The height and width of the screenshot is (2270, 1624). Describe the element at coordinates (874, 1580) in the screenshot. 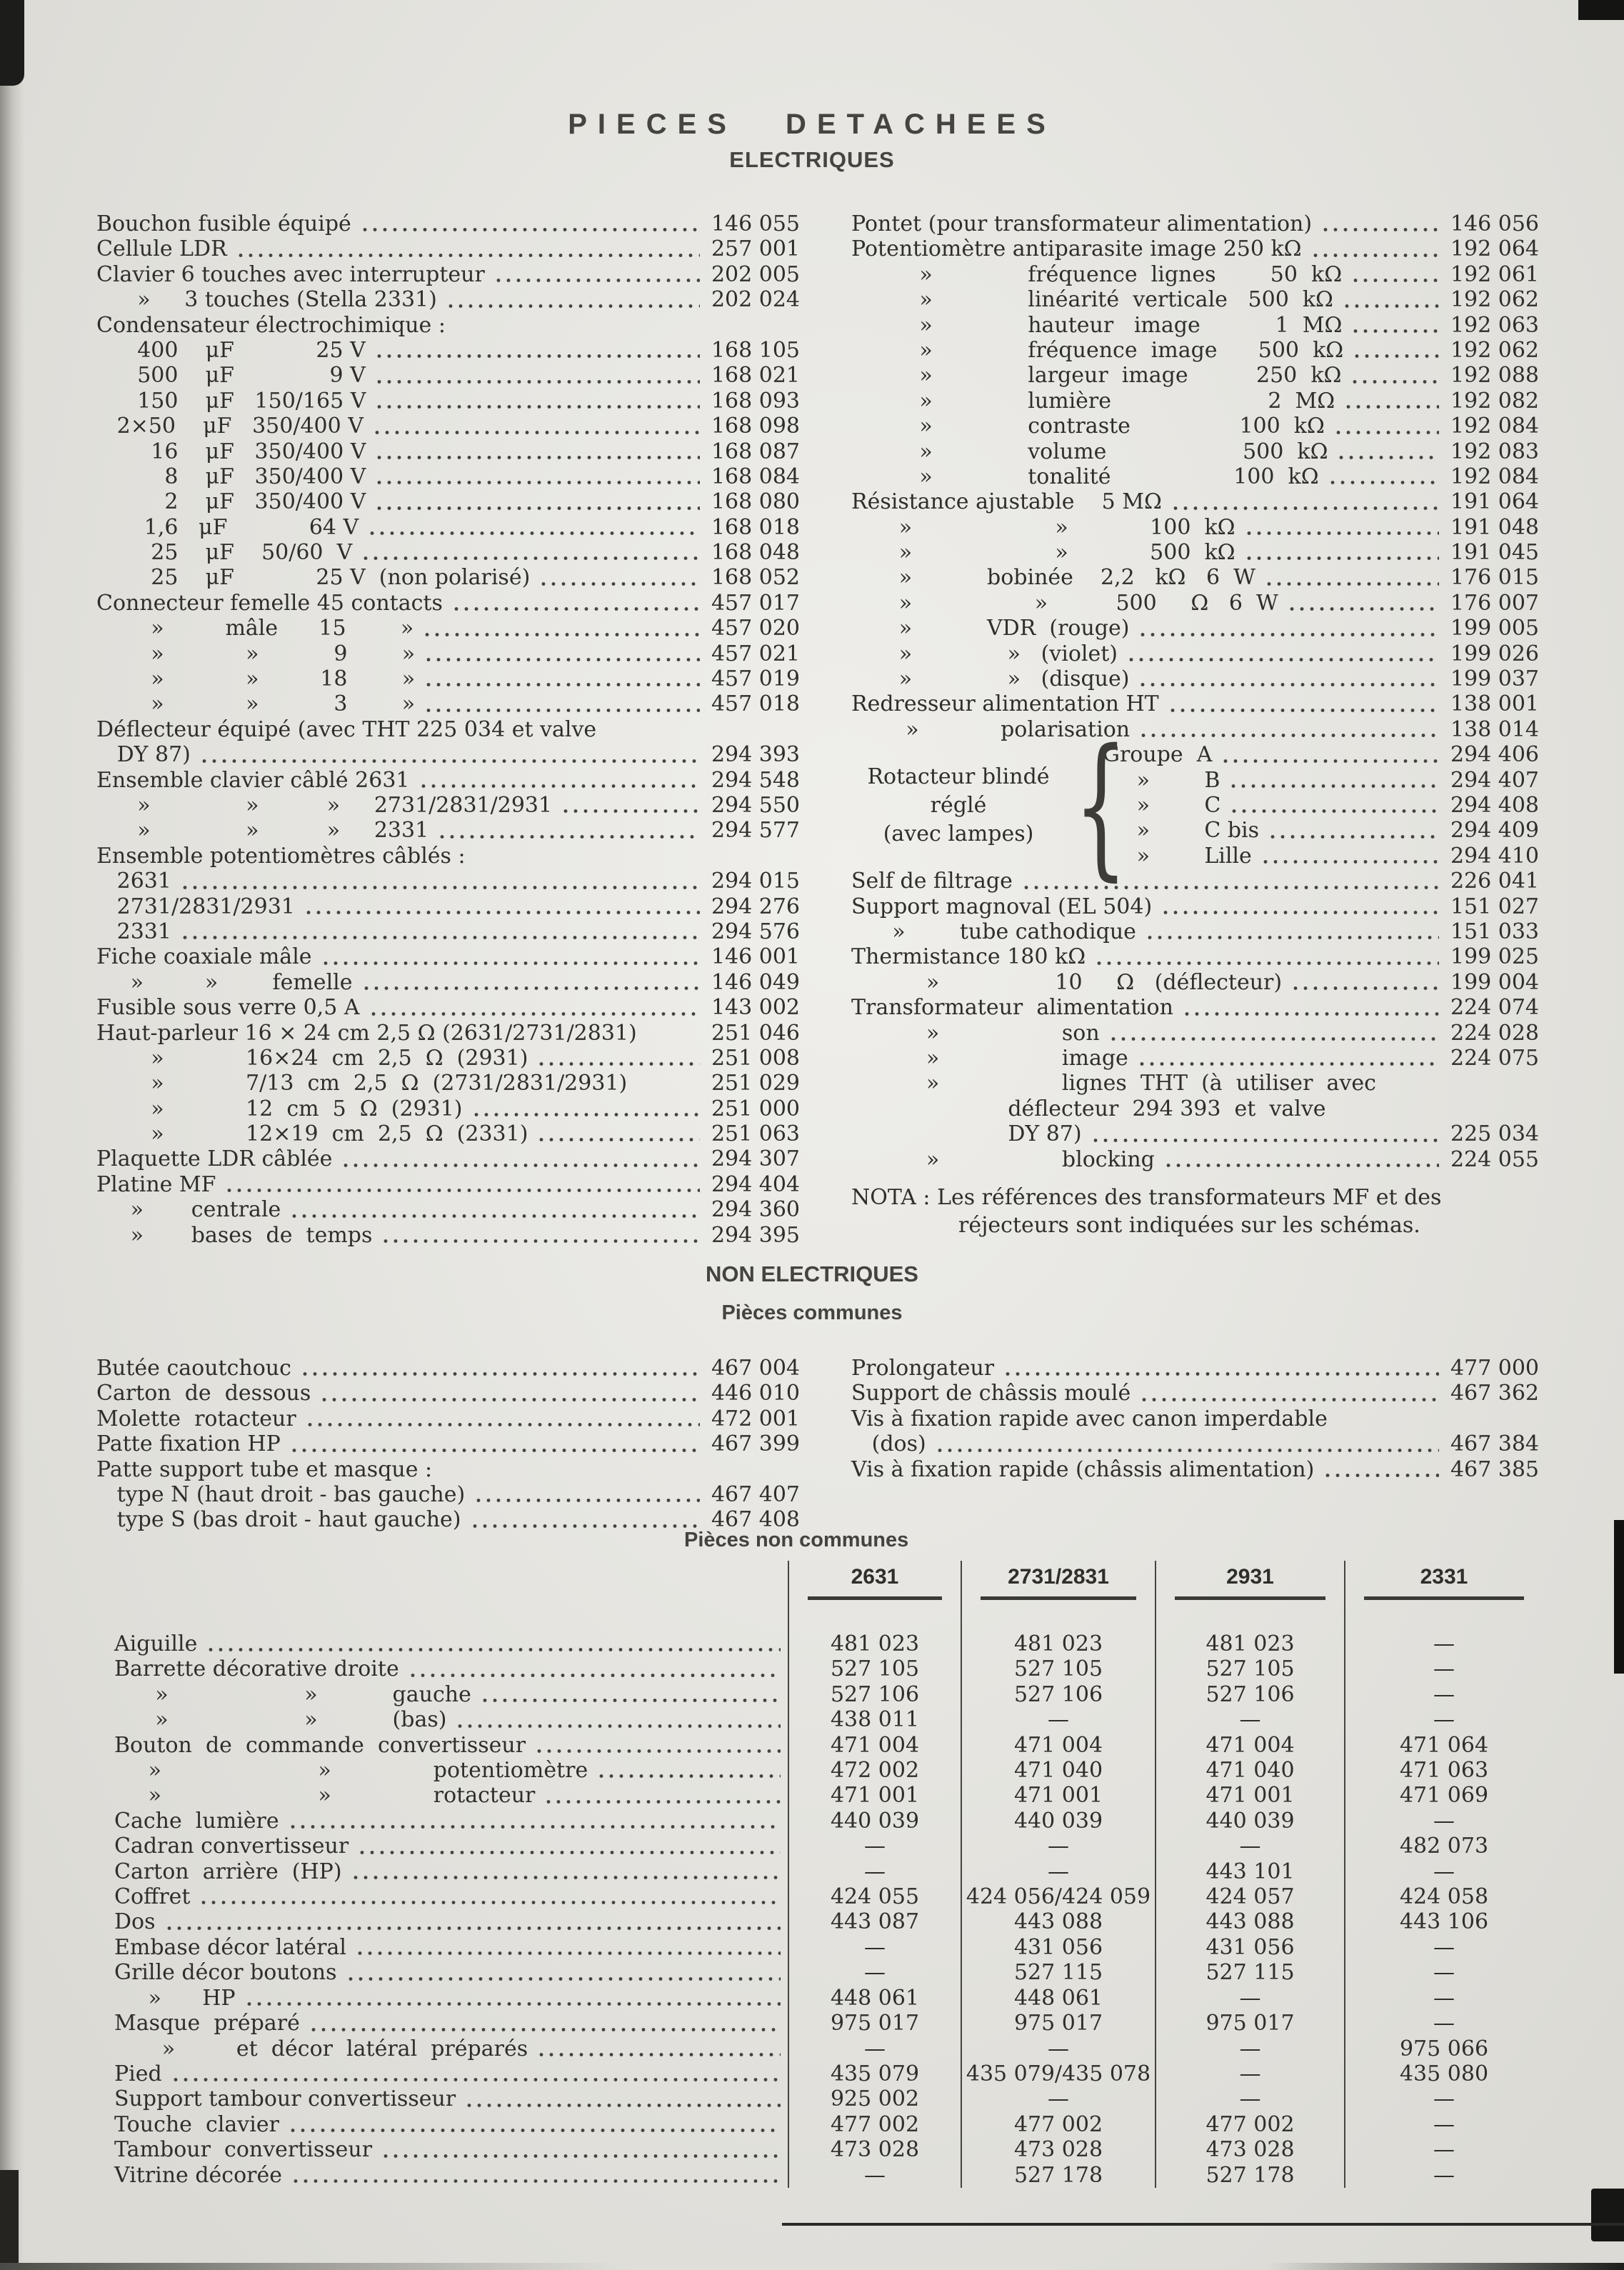

I see `table-column-header: 2631` at that location.